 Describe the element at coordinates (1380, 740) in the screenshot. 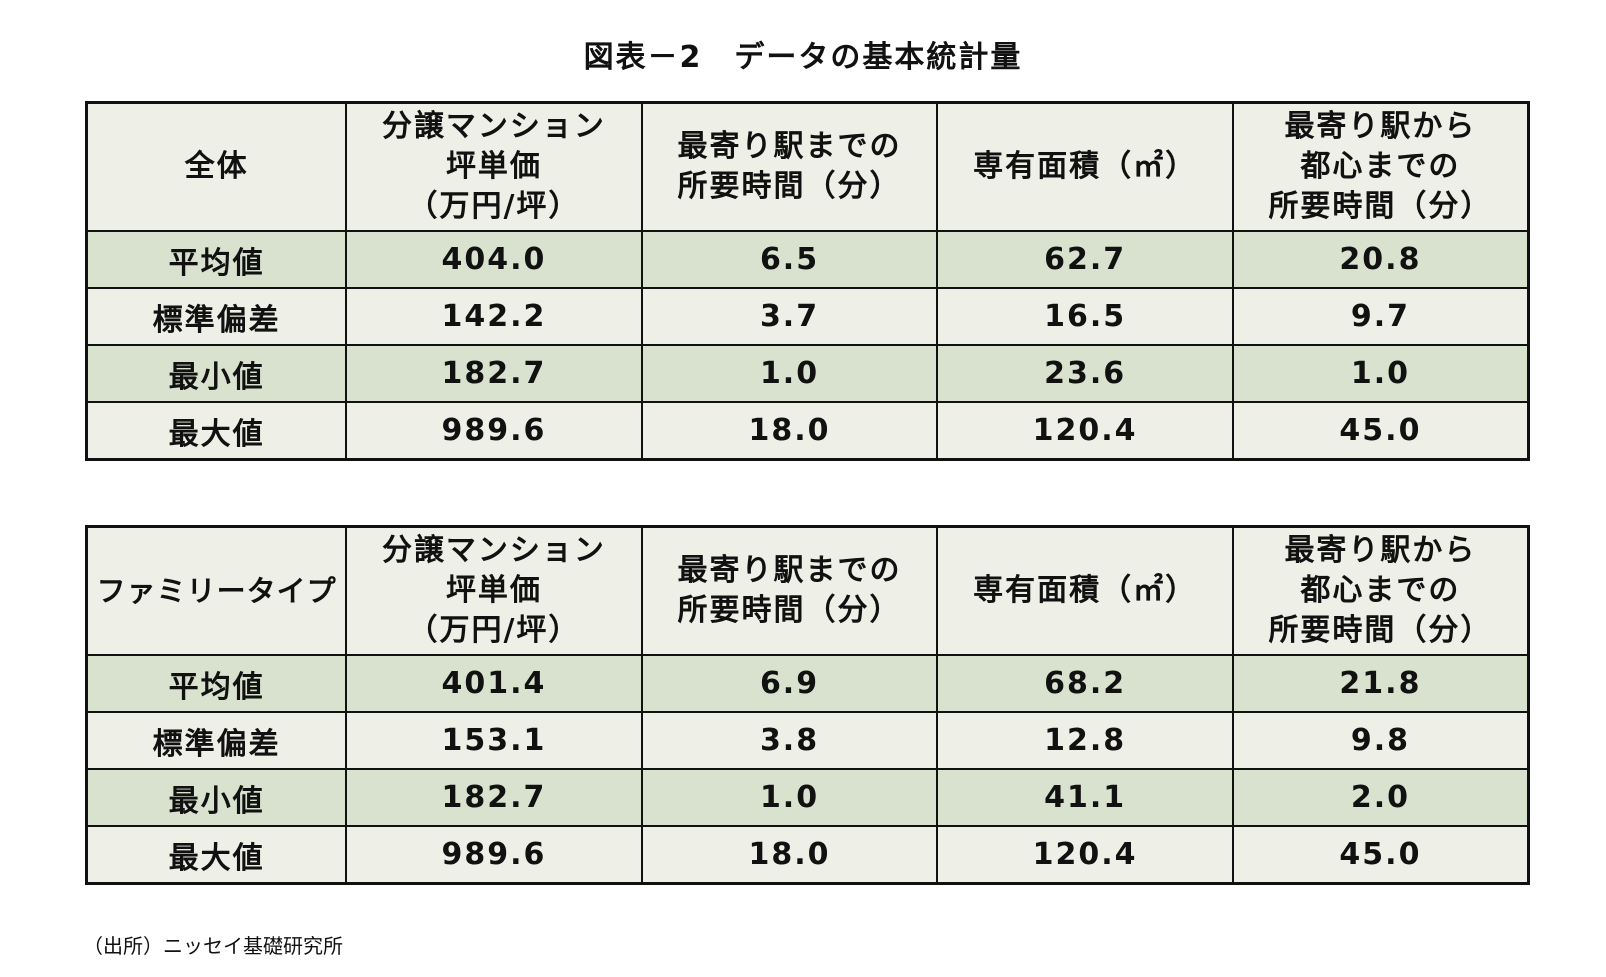

I see `table-cell: 9.8` at that location.